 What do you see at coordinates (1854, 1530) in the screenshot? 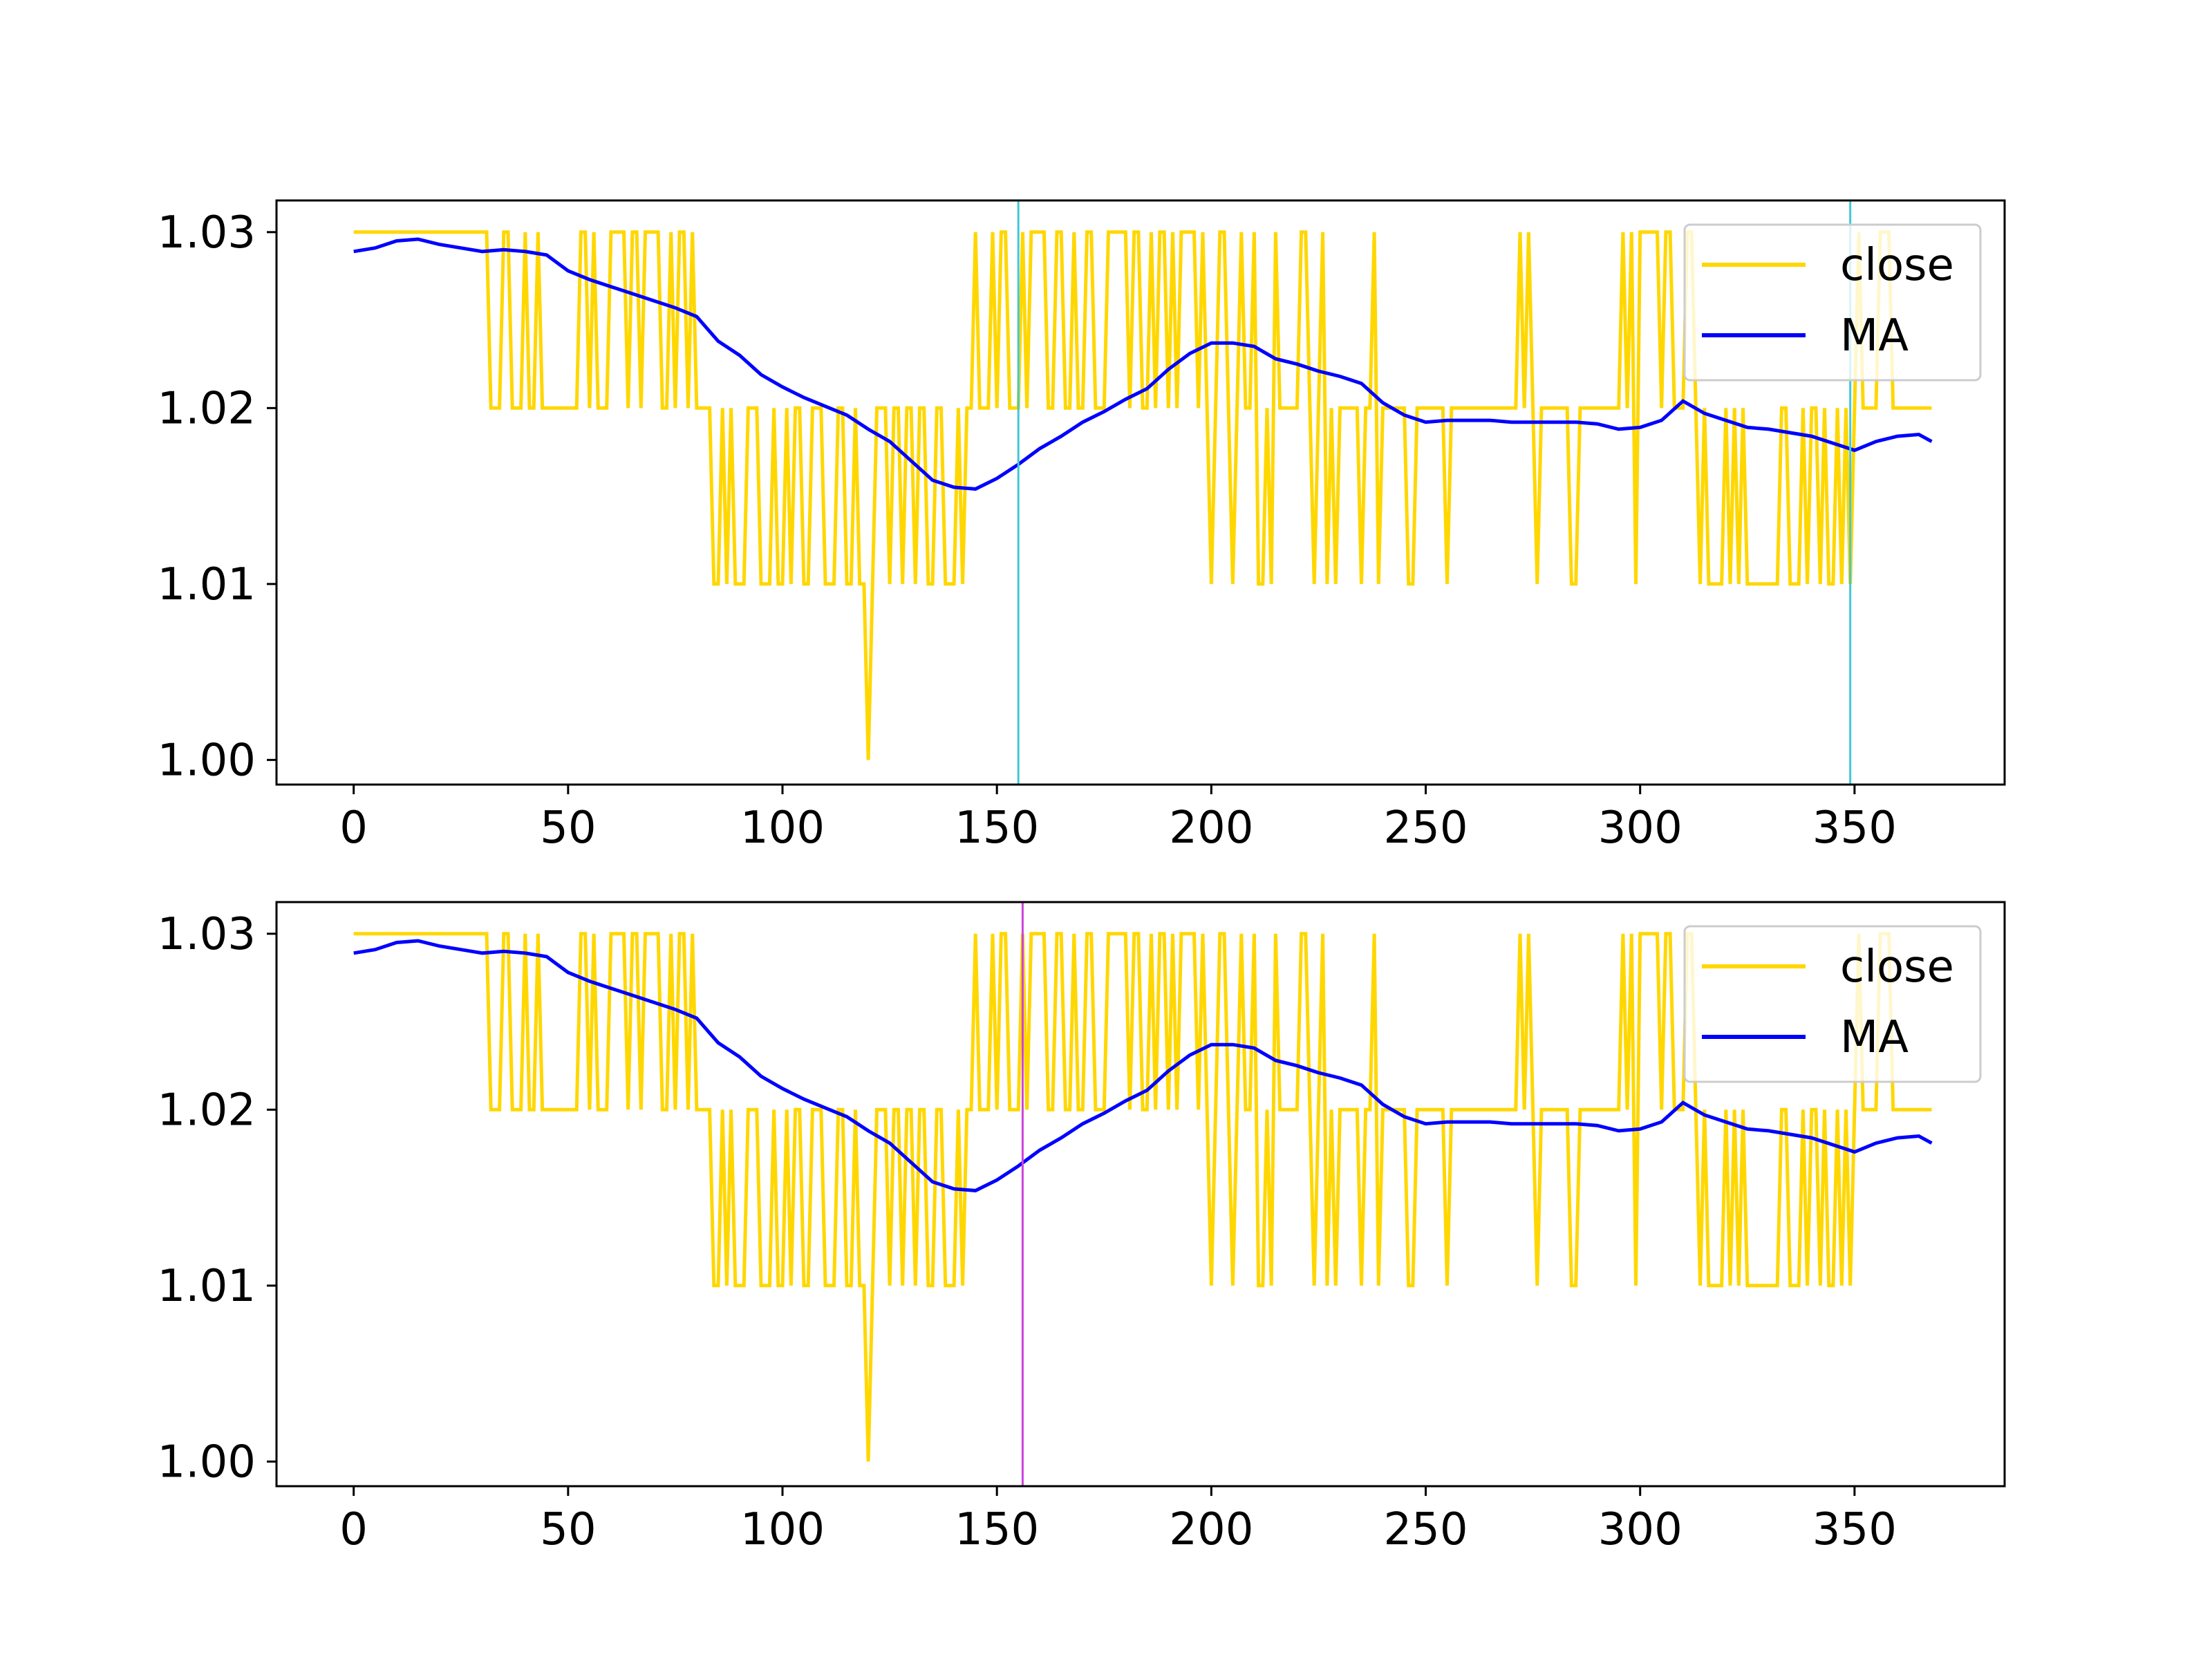
I see `x-tick-label-bottom: 350` at bounding box center [1854, 1530].